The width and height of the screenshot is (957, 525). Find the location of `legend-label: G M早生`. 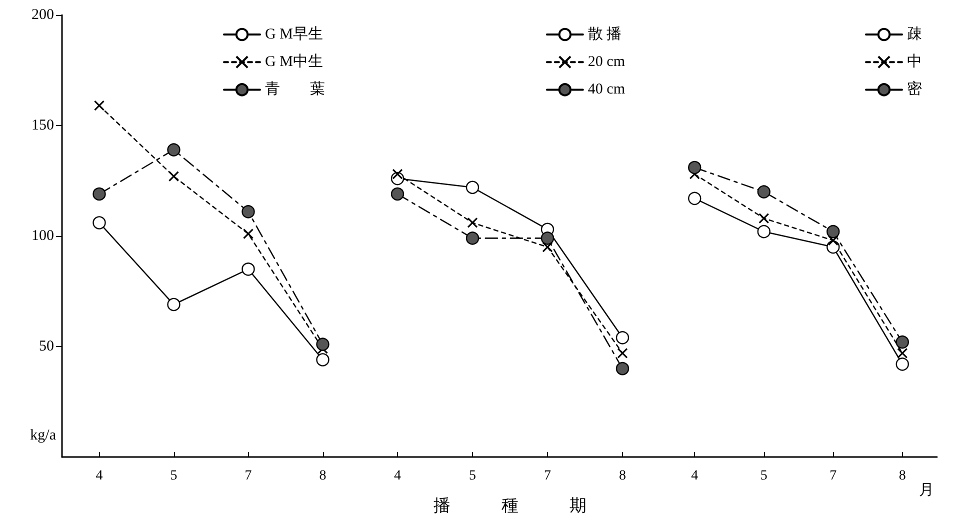

legend-label: G M早生 is located at coordinates (294, 34).